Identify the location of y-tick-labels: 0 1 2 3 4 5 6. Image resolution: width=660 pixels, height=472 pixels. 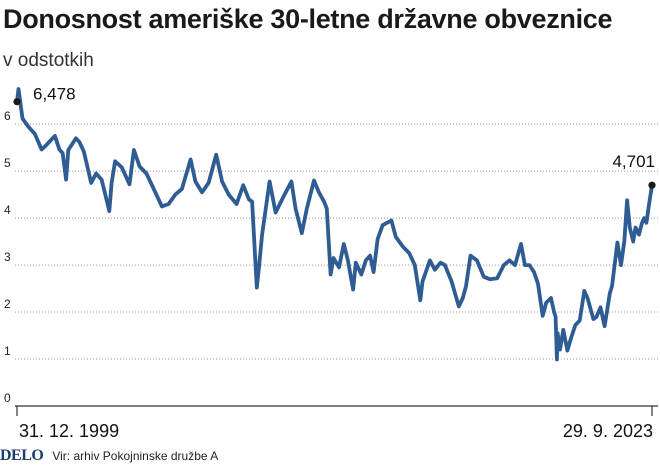
(7, 257).